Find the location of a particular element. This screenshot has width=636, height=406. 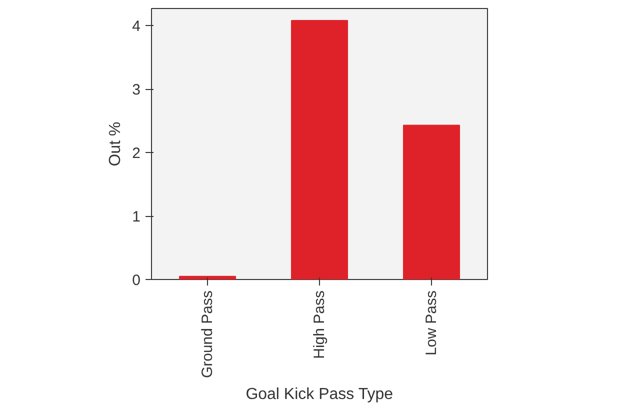

x-tick-label: High Pass is located at coordinates (319, 324).